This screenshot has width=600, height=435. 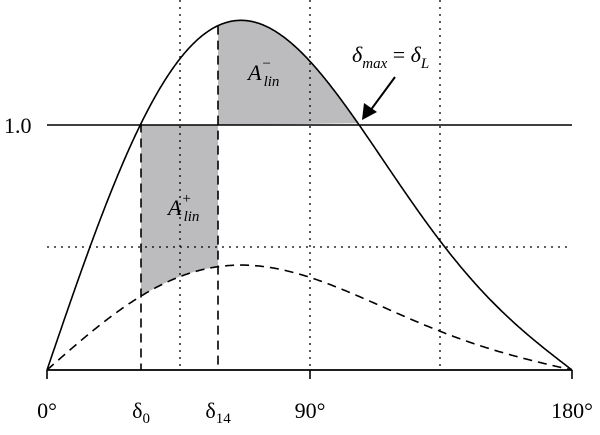 What do you see at coordinates (18, 125) in the screenshot?
I see `y-label: 1.0` at bounding box center [18, 125].